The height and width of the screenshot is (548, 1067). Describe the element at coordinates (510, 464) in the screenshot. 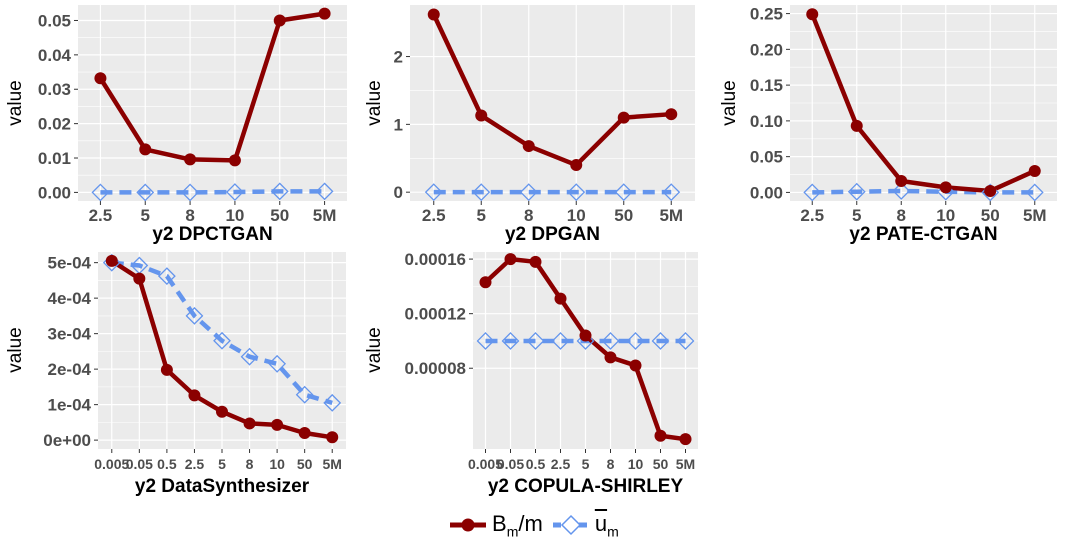

I see `x-tick-label: 0.05` at that location.